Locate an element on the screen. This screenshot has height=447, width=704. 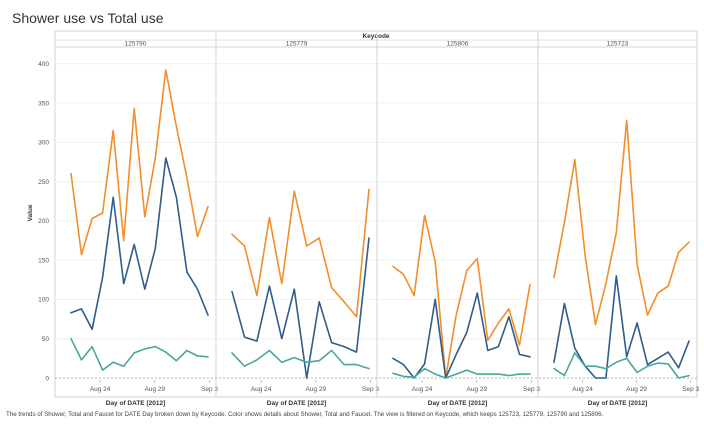
panel-header-label: 125723 is located at coordinates (618, 44).